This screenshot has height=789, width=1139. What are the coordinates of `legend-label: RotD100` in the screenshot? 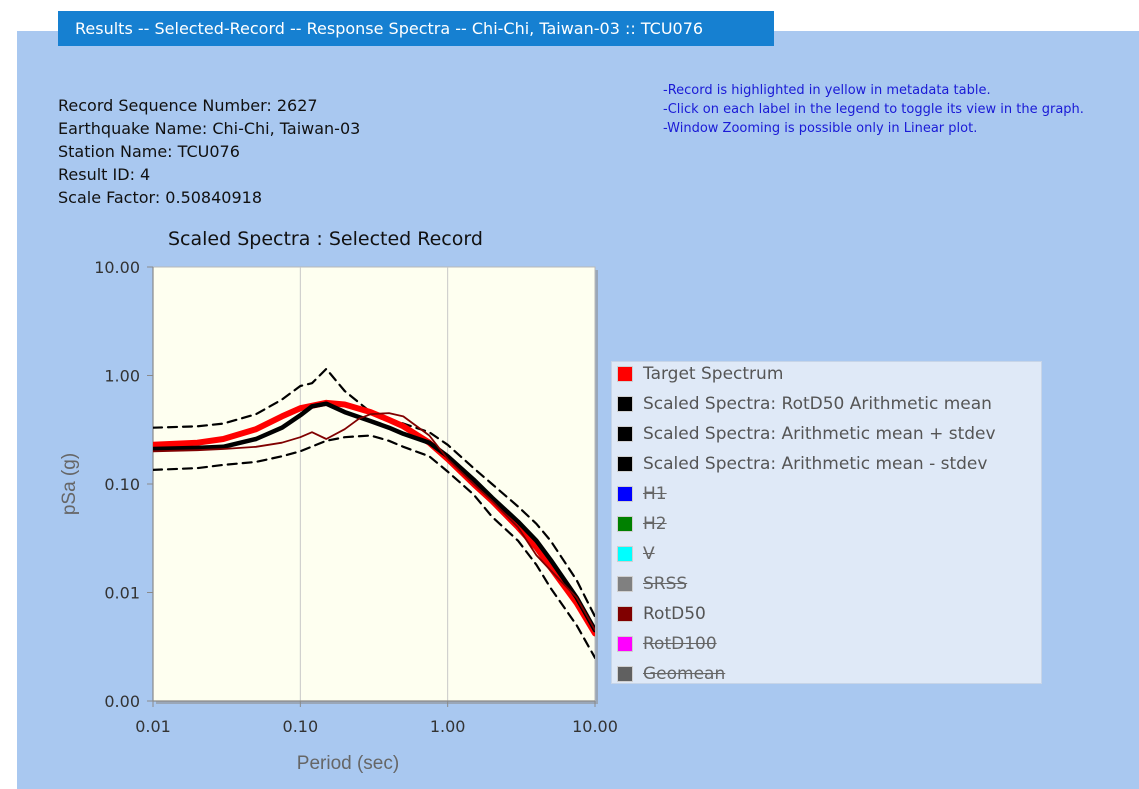 It's located at (680, 644).